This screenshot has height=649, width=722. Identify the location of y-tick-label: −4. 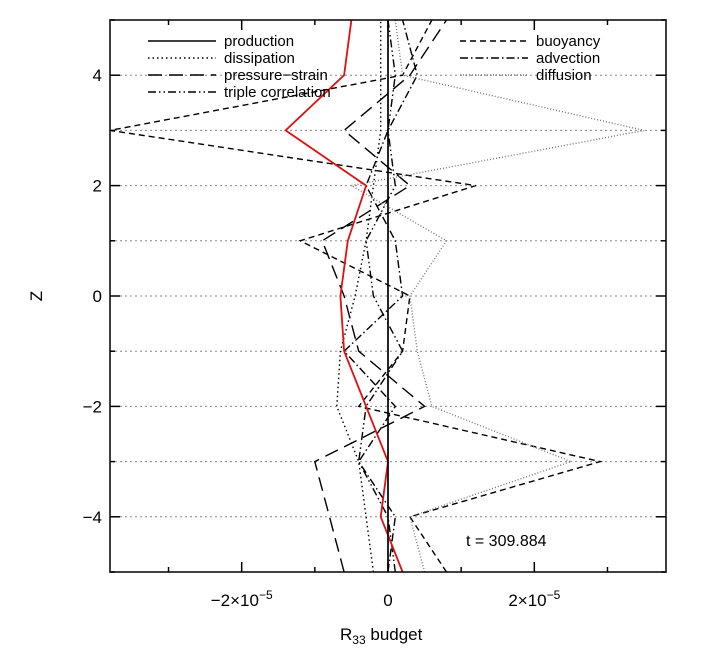
(92, 517).